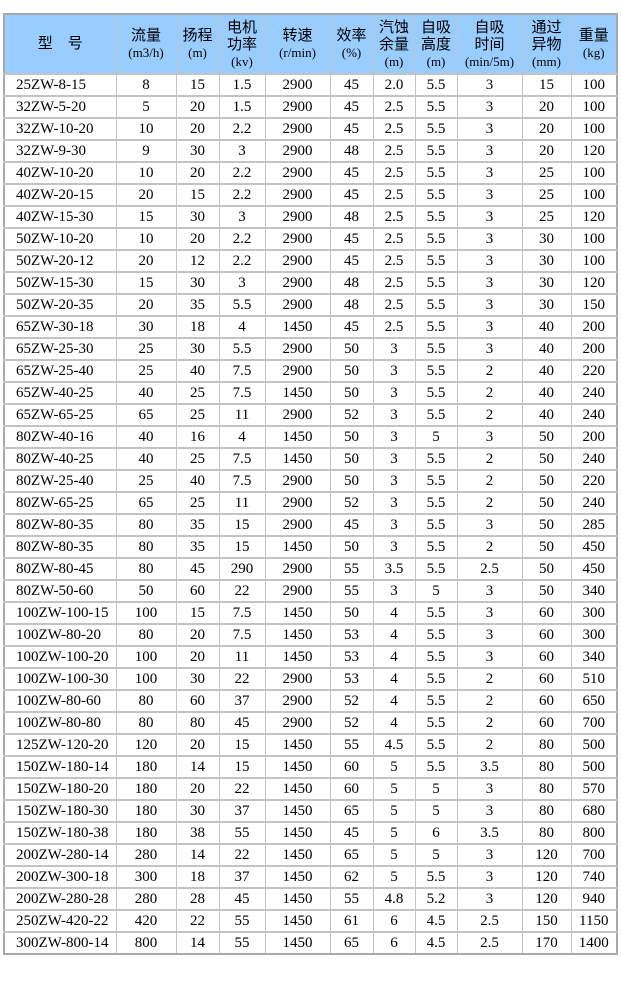  I want to click on cell-head: 35, so click(197, 525).